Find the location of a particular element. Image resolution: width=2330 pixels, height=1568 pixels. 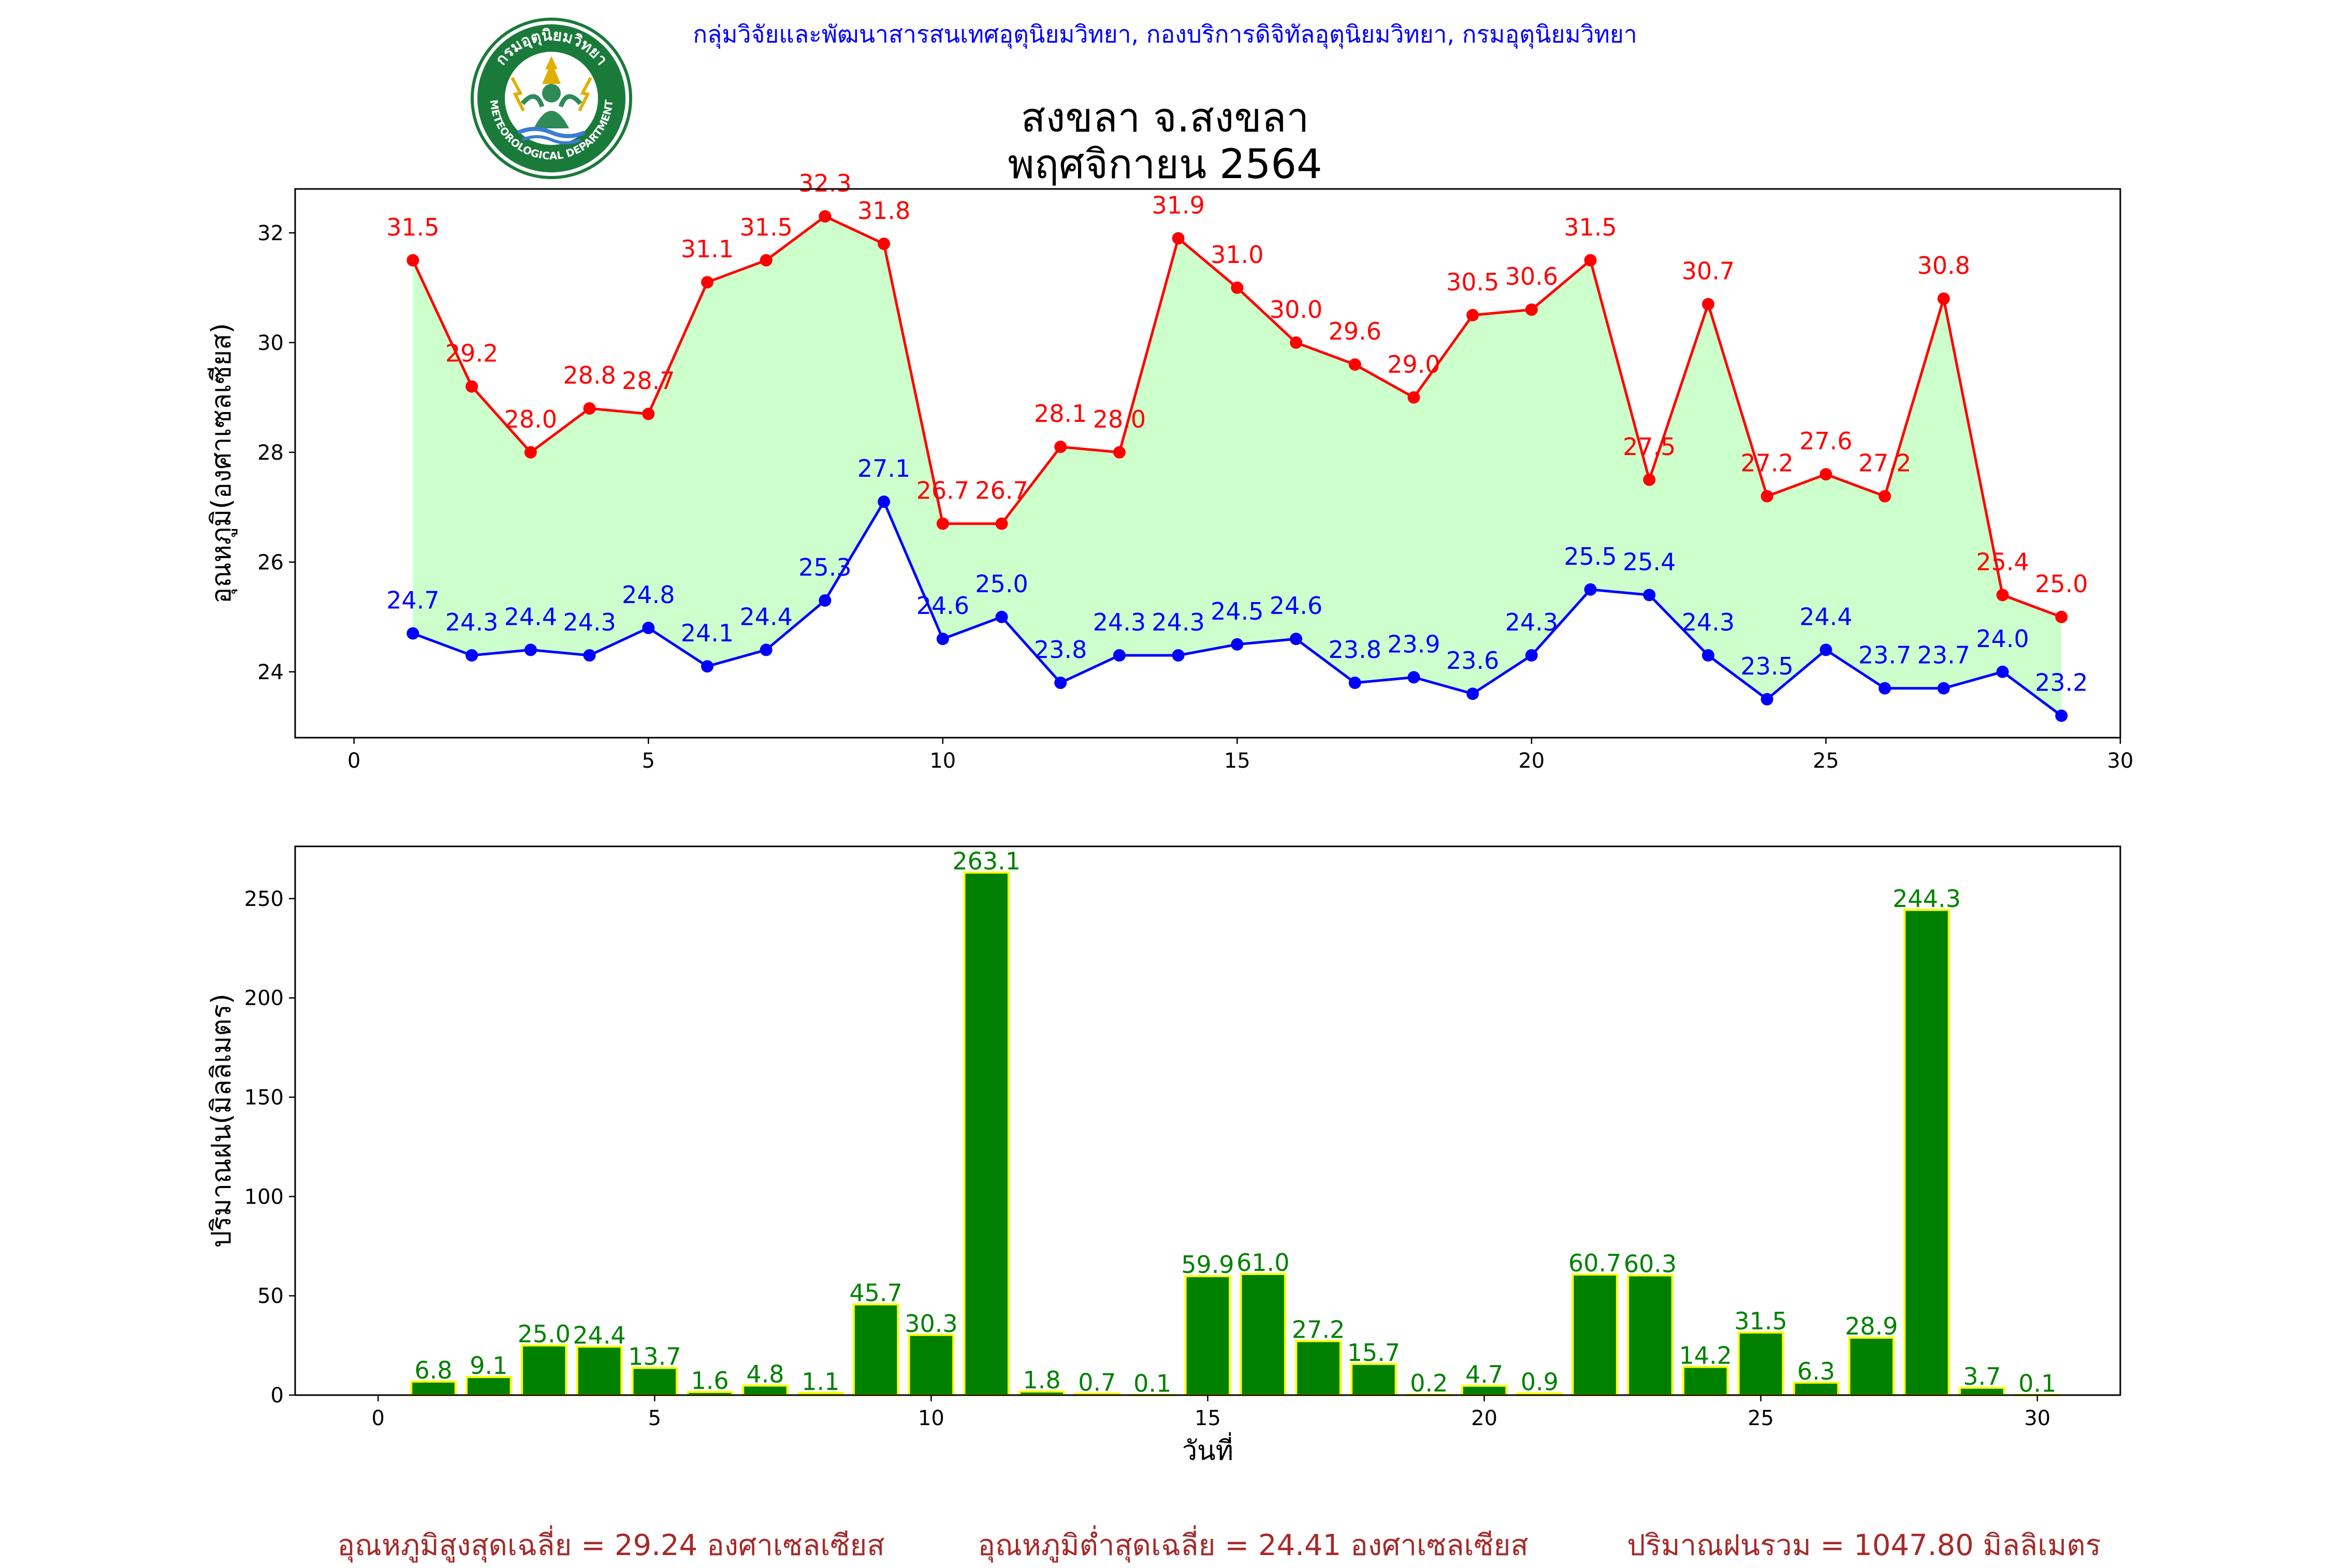

min-temp-data-label: 23.6 is located at coordinates (1472, 661).